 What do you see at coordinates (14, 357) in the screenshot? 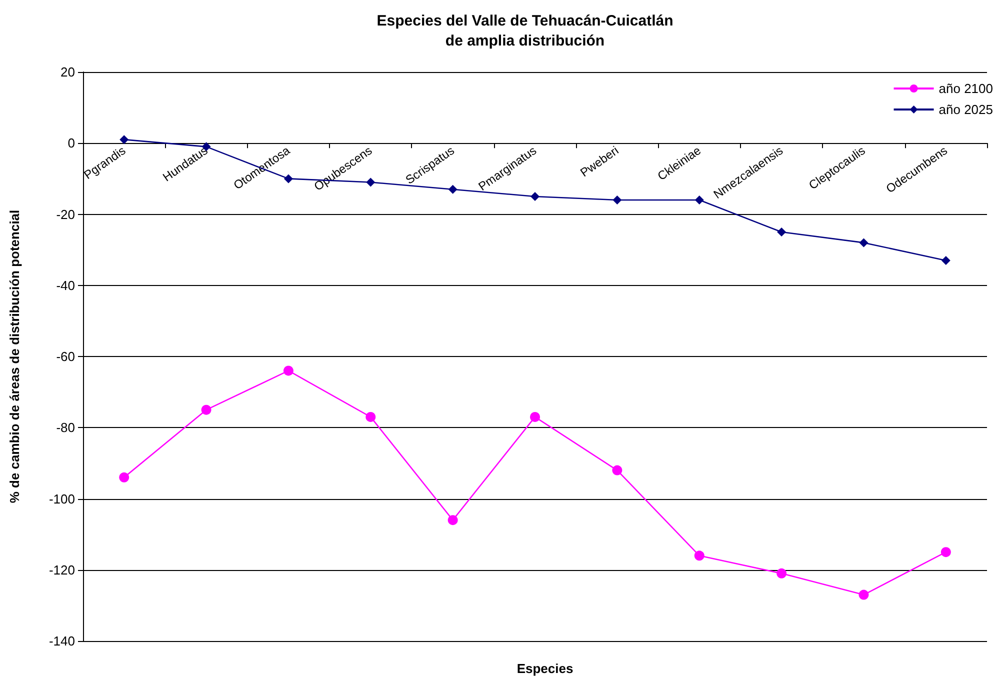
I see `y-axis-title: % de cambio de áreas de distribución potencial` at bounding box center [14, 357].